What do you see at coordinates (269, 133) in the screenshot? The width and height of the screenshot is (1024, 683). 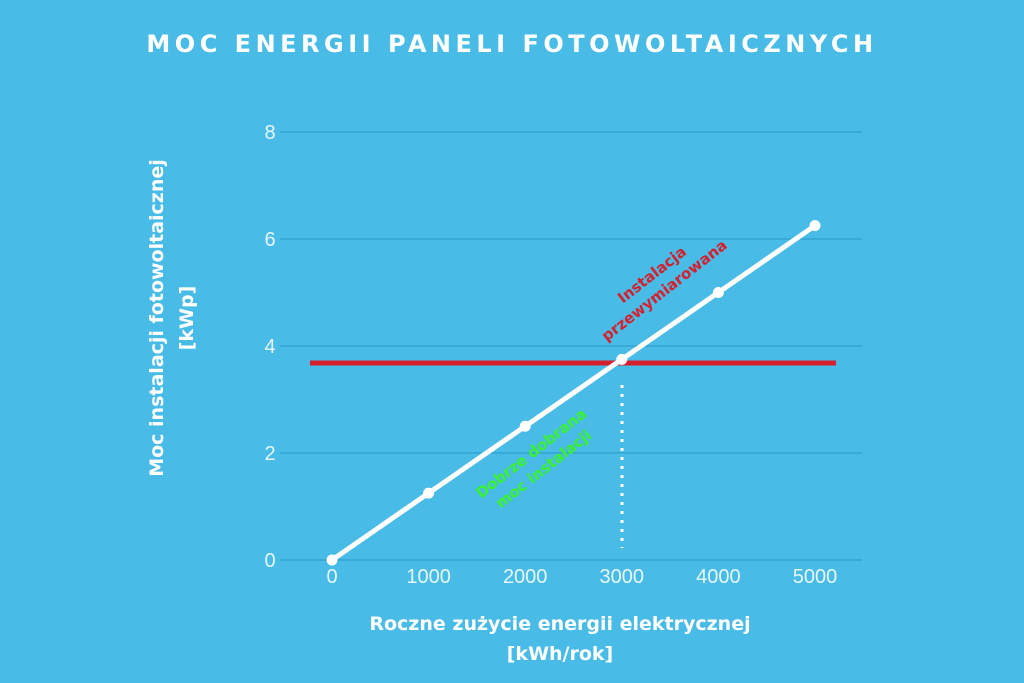 I see `y-tick-label: 8` at bounding box center [269, 133].